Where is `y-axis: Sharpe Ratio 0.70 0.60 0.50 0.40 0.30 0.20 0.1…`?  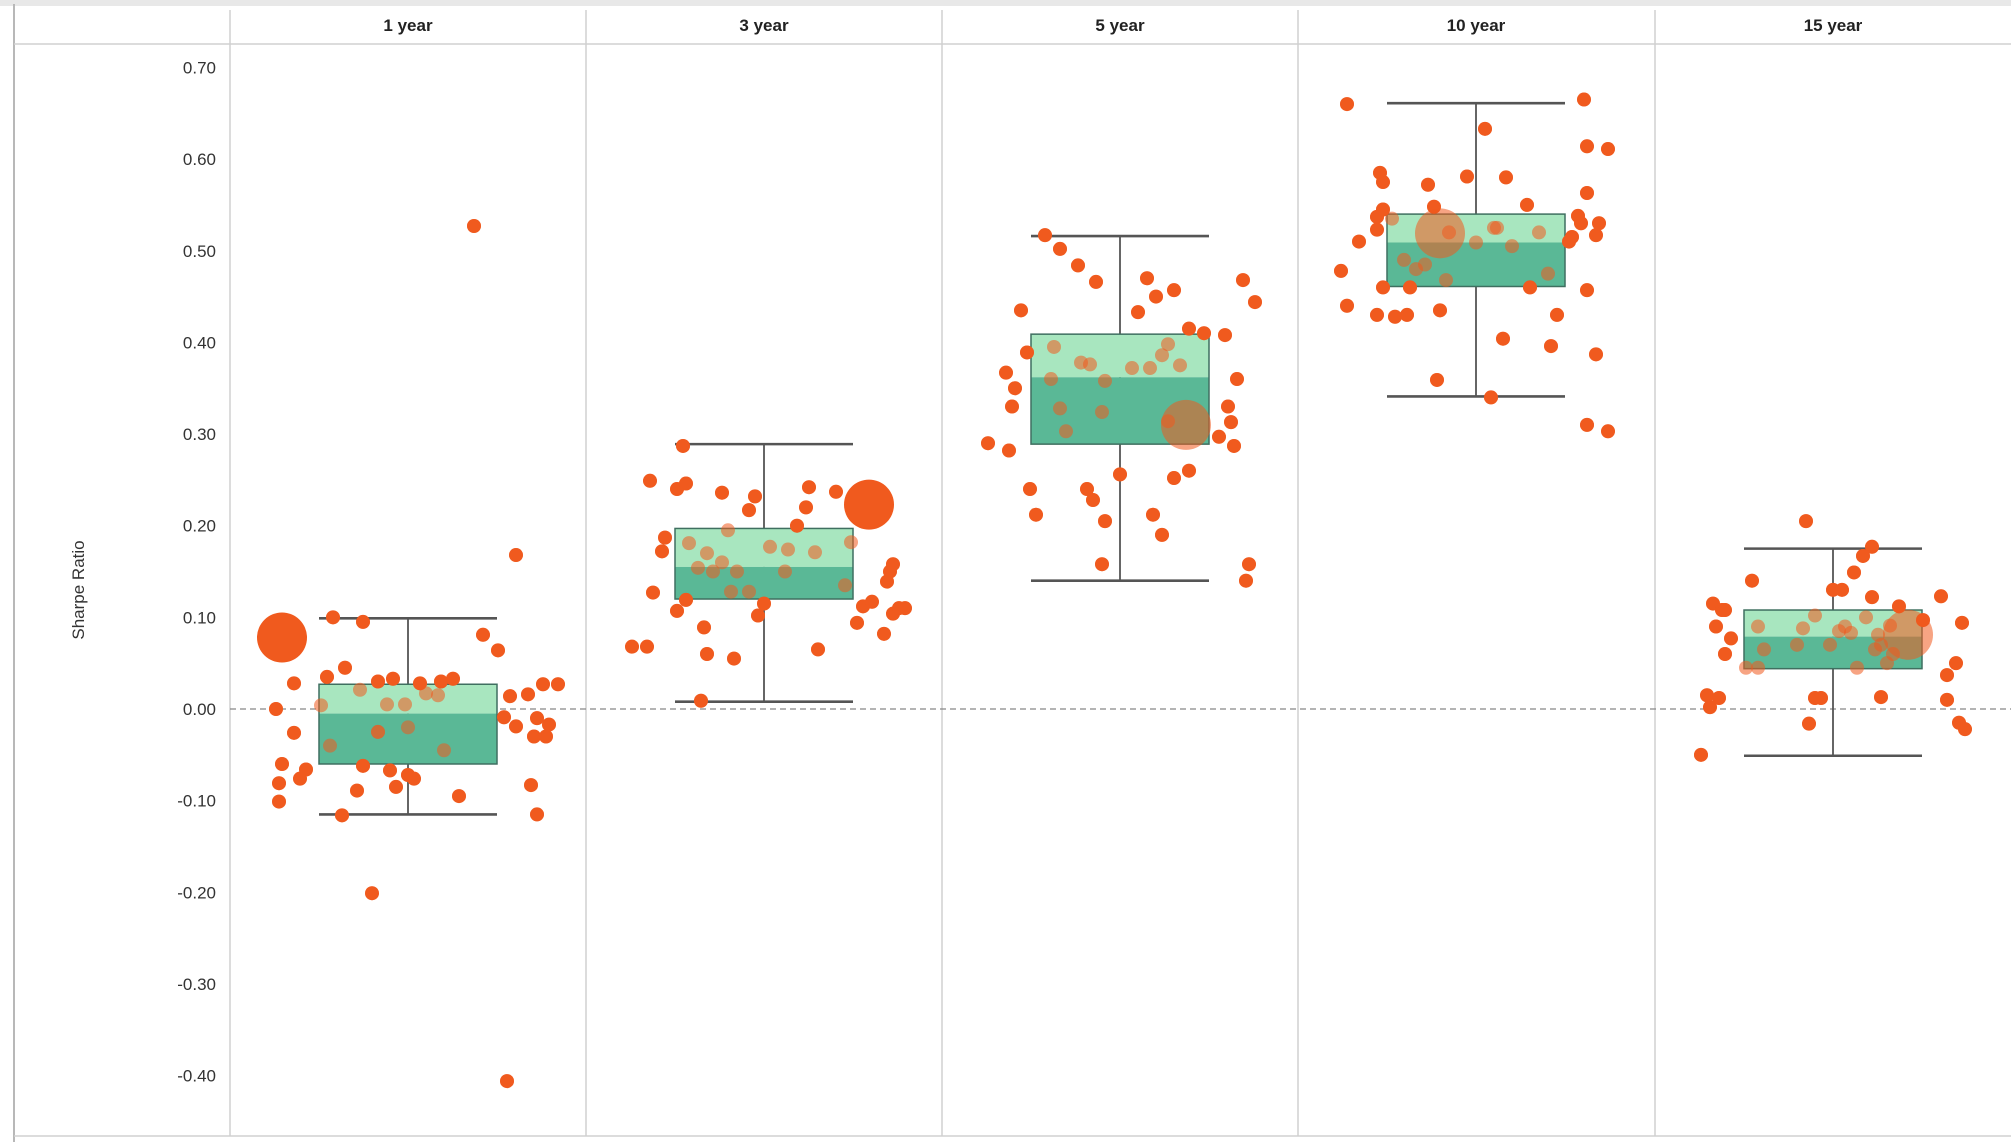
y-axis: Sharpe Ratio 0.70 0.60 0.50 0.40 0.30 0.20 0.1… is located at coordinates (142, 571).